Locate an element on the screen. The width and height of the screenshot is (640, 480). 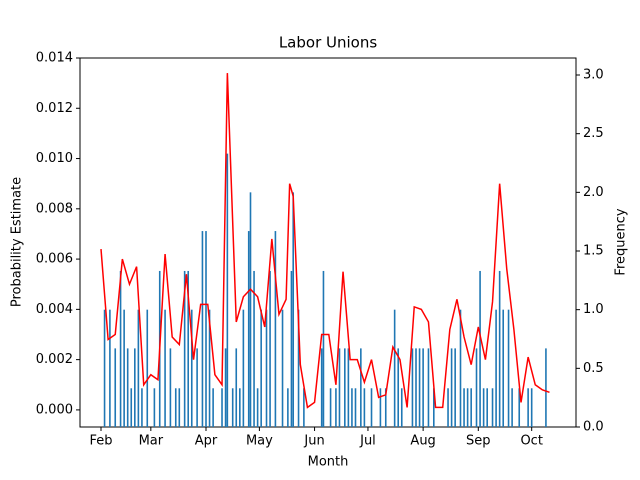
x-axis-label: Month is located at coordinates (328, 462).